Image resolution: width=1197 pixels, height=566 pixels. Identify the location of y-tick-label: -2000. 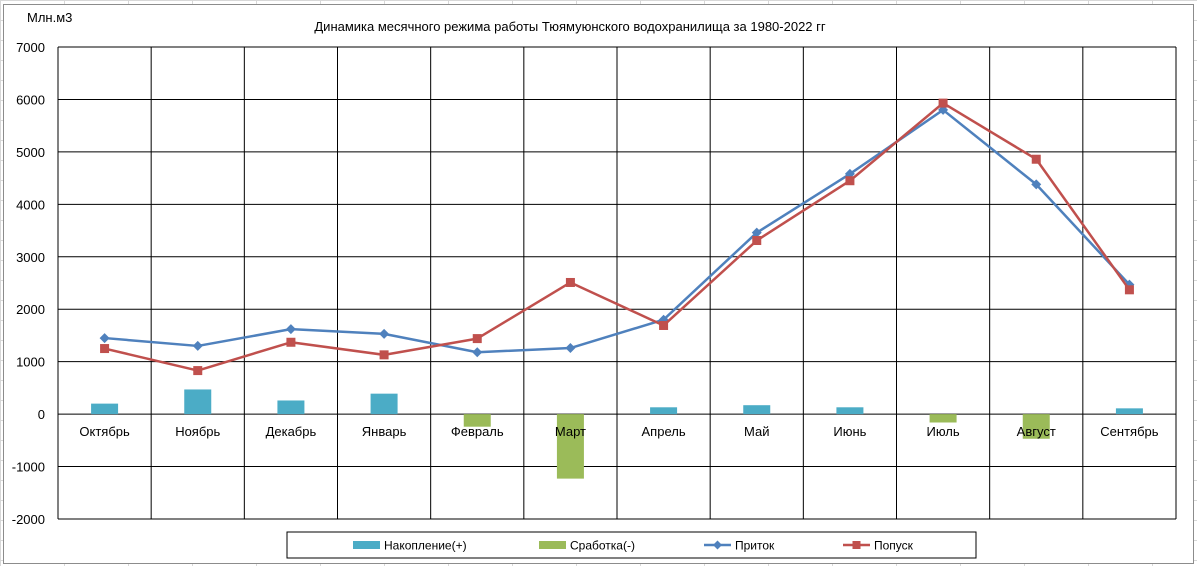
(28, 519).